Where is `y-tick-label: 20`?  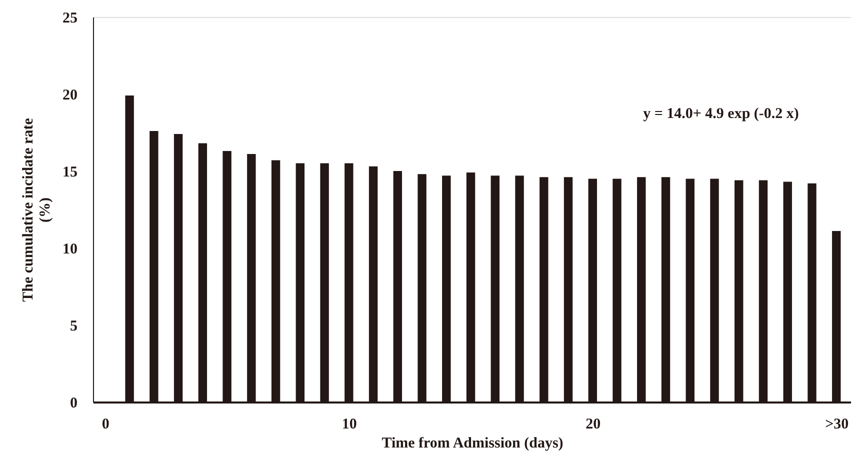
y-tick-label: 20 is located at coordinates (70, 96).